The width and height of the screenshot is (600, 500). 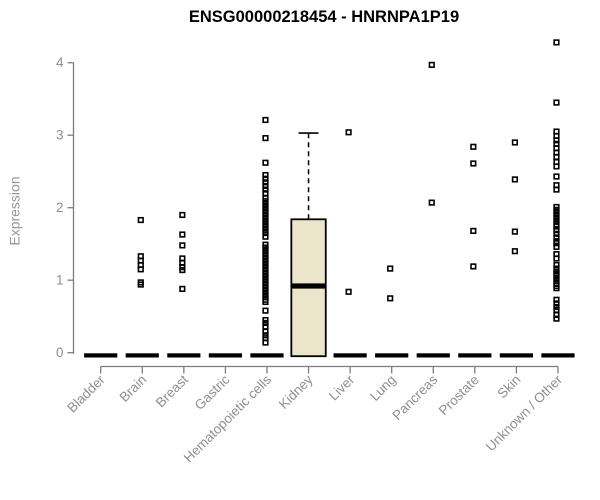 What do you see at coordinates (60, 135) in the screenshot?
I see `y-tick-label: 3` at bounding box center [60, 135].